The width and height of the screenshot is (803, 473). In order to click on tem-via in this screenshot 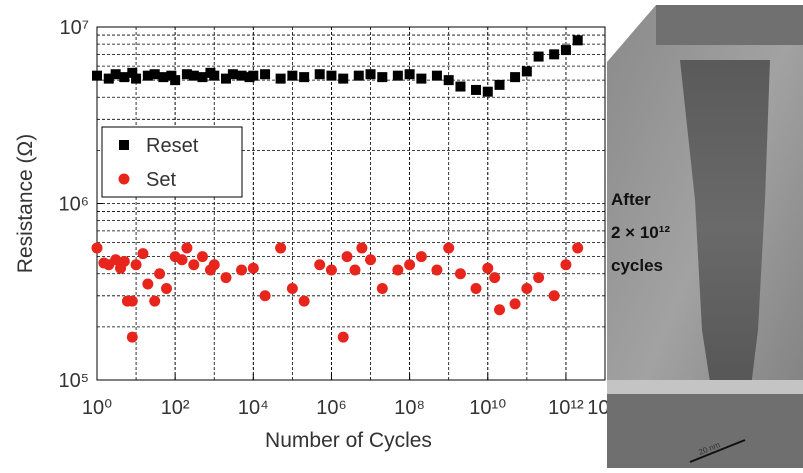, I will do `click(725, 227)`.